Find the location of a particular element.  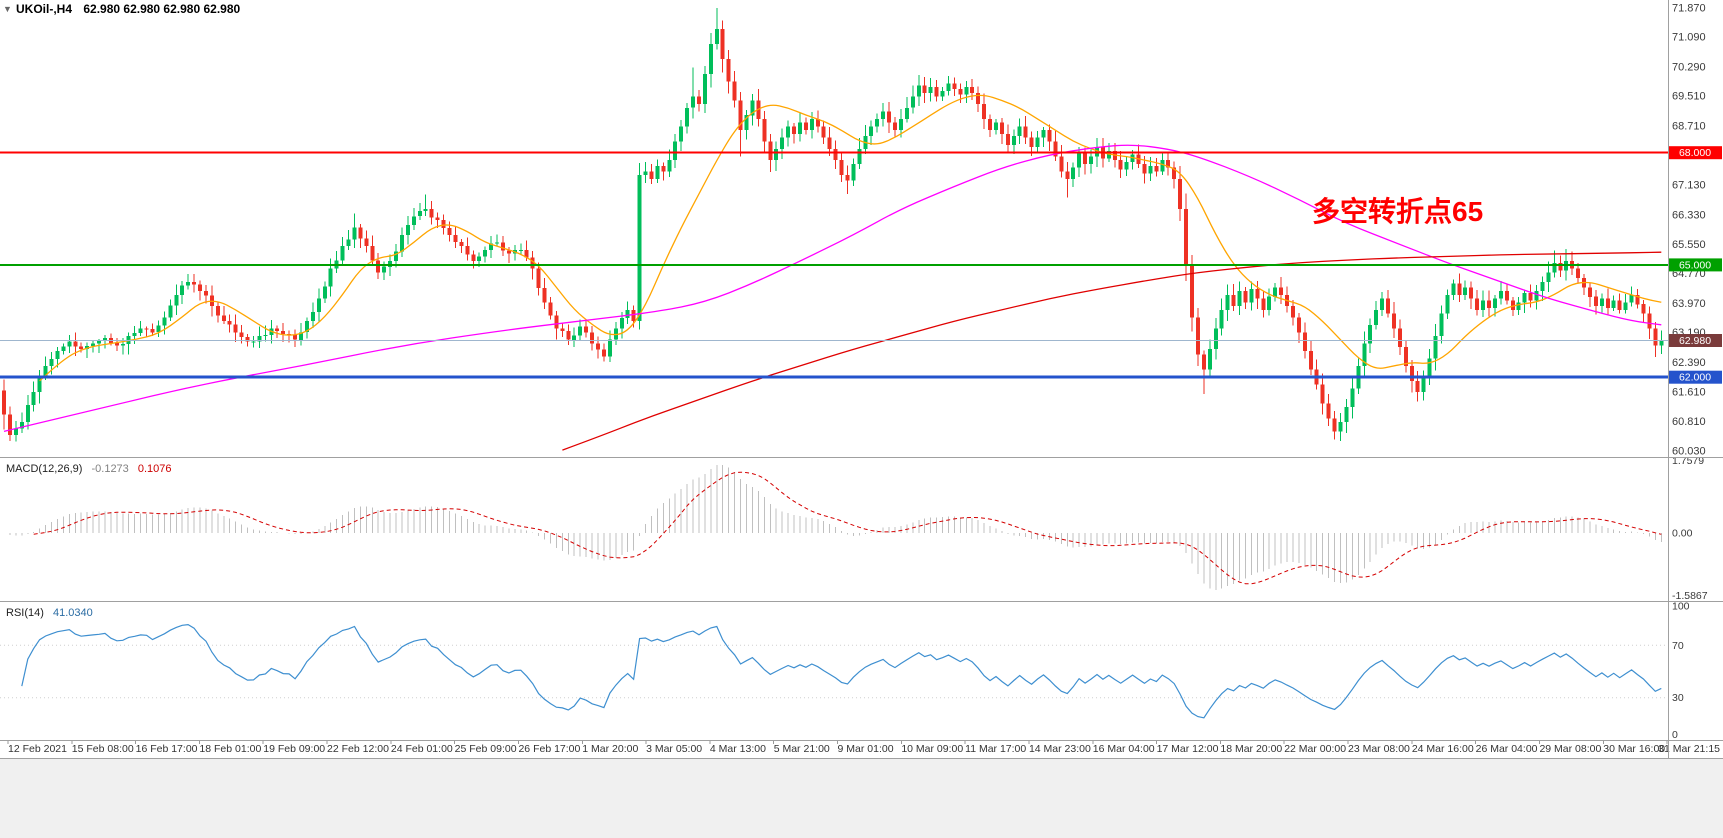

price-badge-label: 65.000 is located at coordinates (1695, 265).